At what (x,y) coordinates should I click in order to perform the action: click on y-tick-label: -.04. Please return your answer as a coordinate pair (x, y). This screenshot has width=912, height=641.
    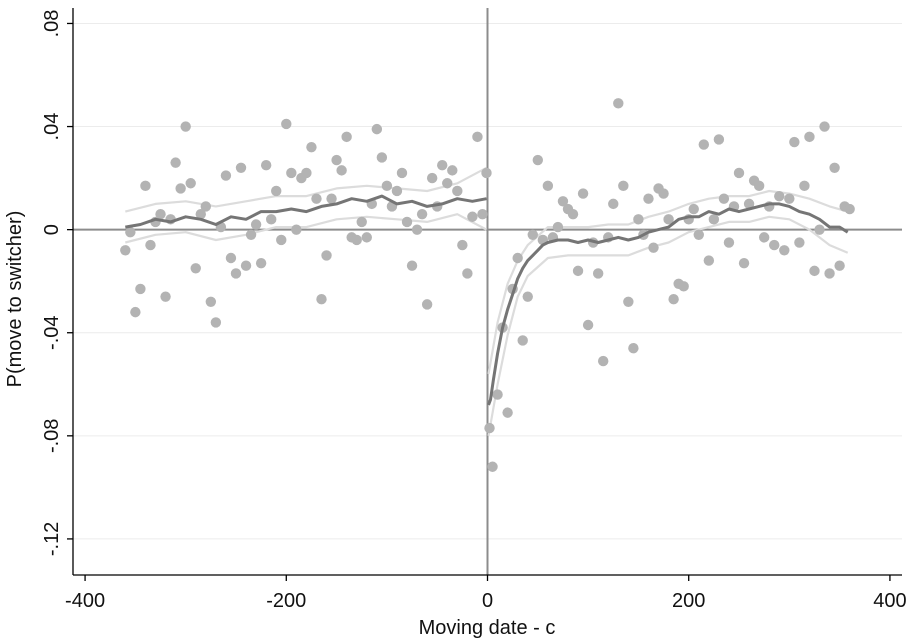
    Looking at the image, I should click on (52, 333).